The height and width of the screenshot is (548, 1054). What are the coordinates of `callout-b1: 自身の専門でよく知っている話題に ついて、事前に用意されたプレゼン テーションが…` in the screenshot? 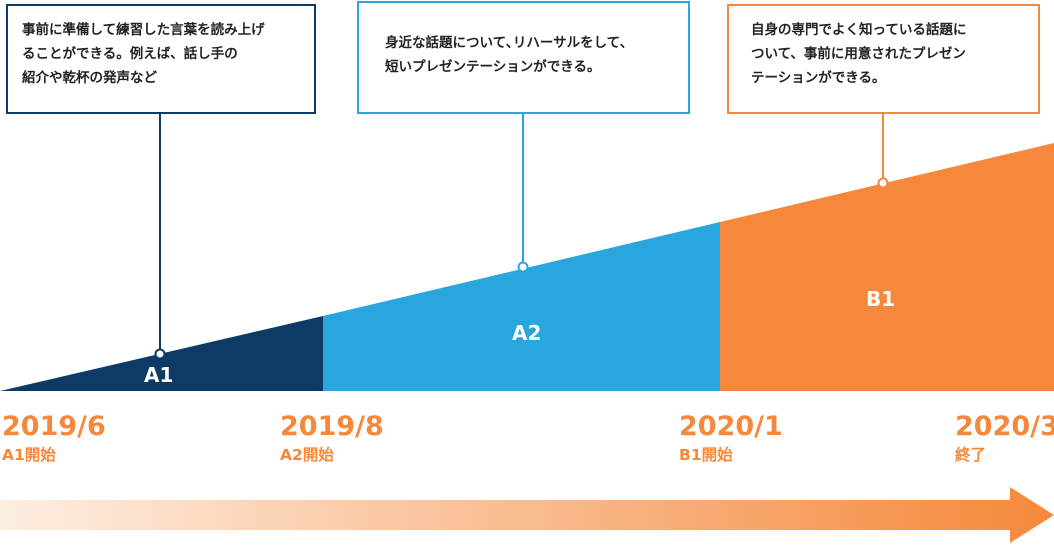 It's located at (883, 59).